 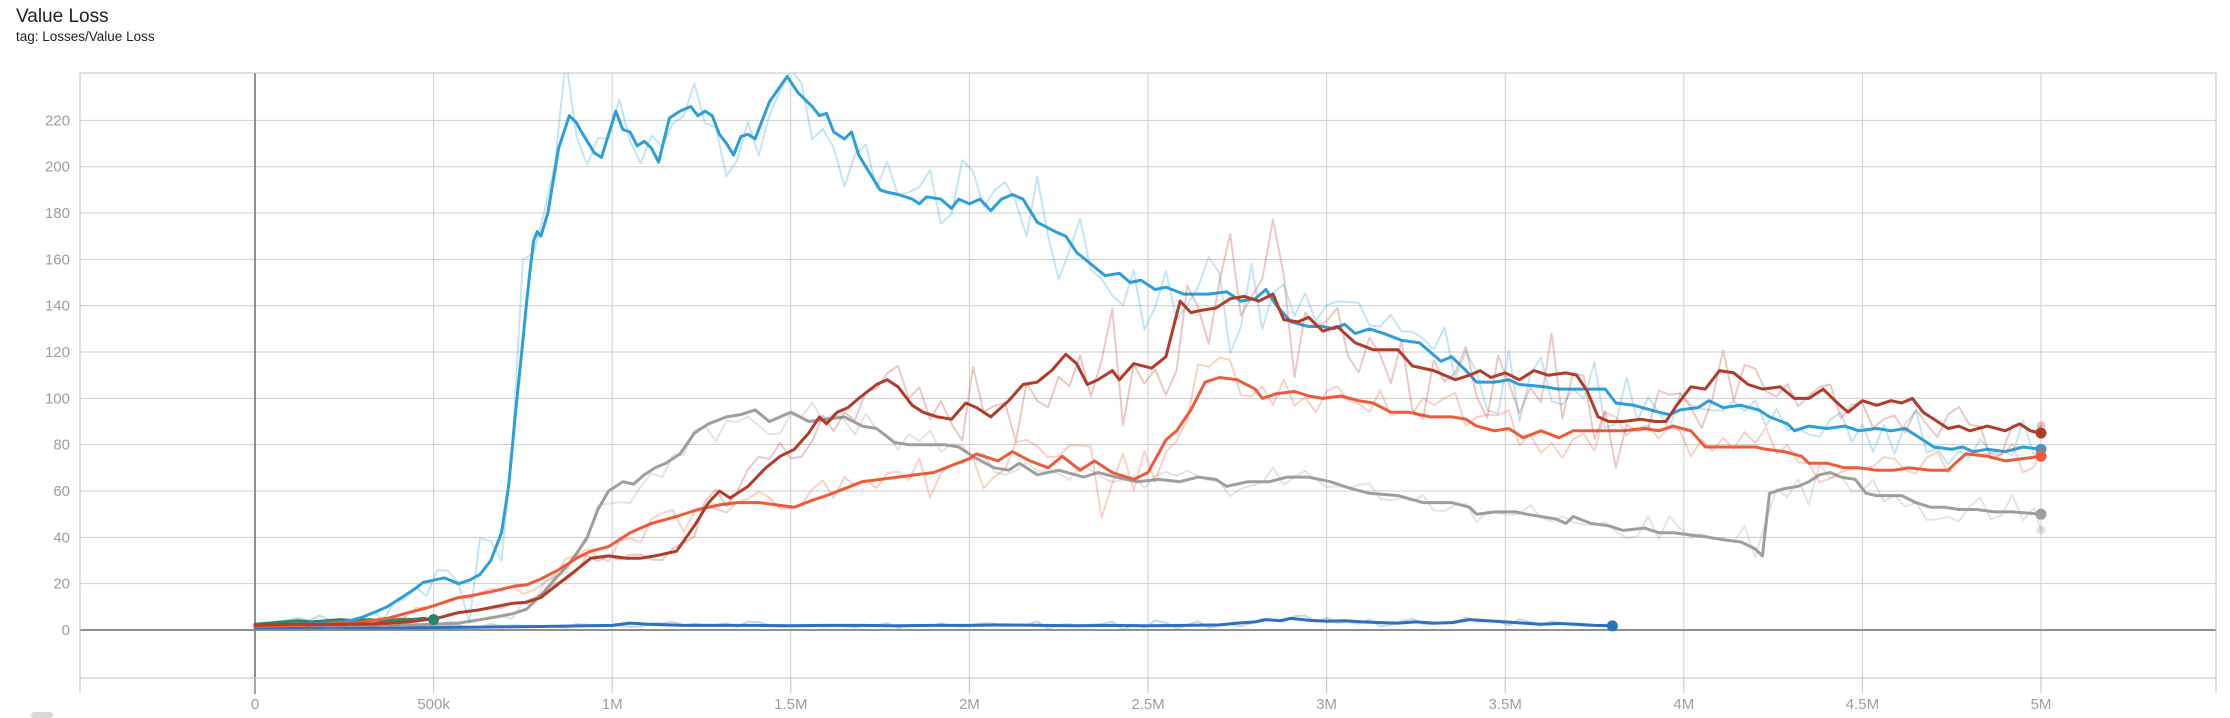 I want to click on y-tick-label: 100, so click(x=57, y=398).